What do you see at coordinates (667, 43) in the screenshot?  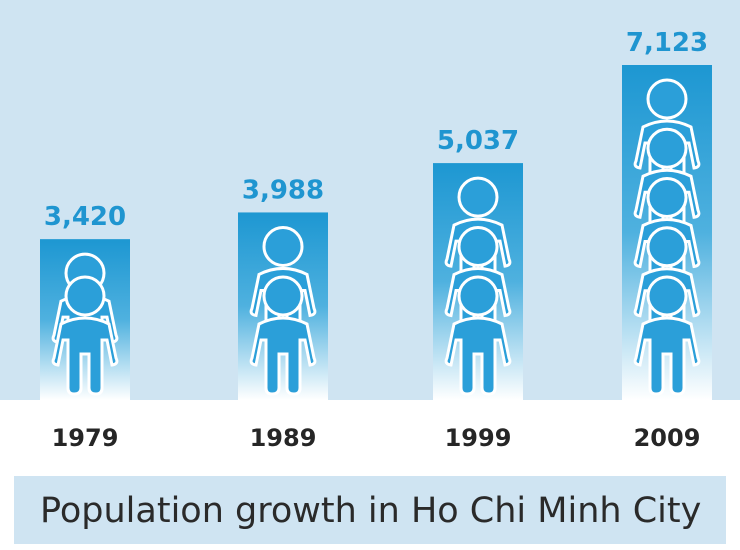 I see `value-label-2009: 7,123` at bounding box center [667, 43].